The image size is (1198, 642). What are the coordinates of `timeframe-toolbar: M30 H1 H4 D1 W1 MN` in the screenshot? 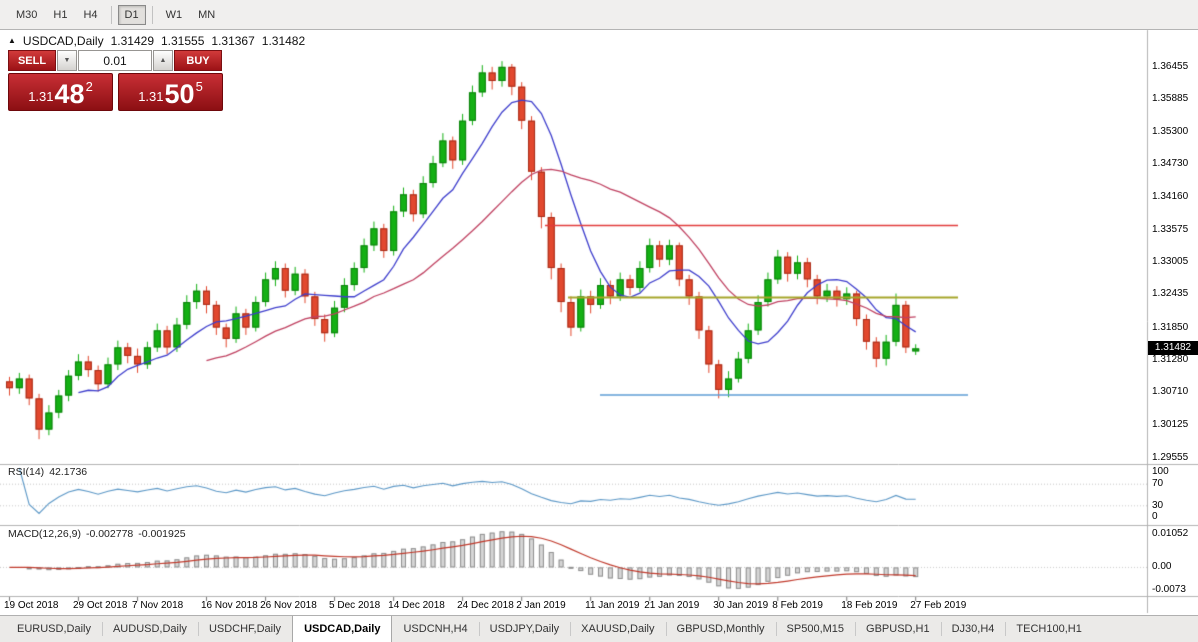 It's located at (599, 15).